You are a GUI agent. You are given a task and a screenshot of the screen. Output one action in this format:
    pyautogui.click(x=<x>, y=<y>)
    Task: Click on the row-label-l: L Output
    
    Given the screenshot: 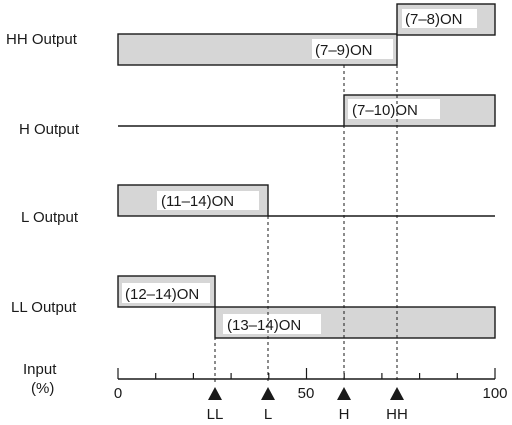 What is the action you would take?
    pyautogui.click(x=50, y=217)
    